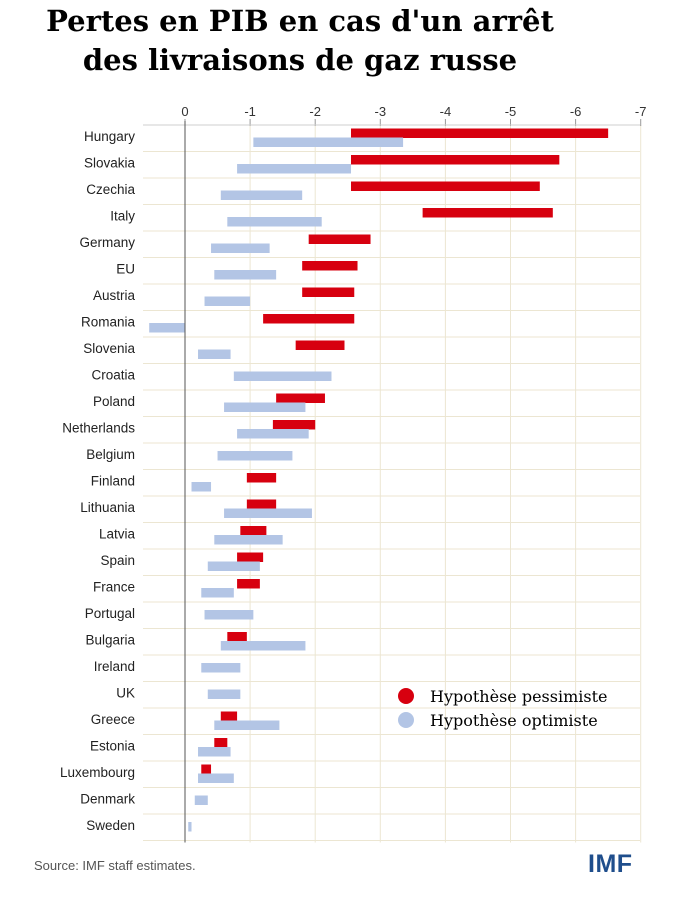 The height and width of the screenshot is (900, 675). What do you see at coordinates (122, 216) in the screenshot?
I see `category-label: Italy` at bounding box center [122, 216].